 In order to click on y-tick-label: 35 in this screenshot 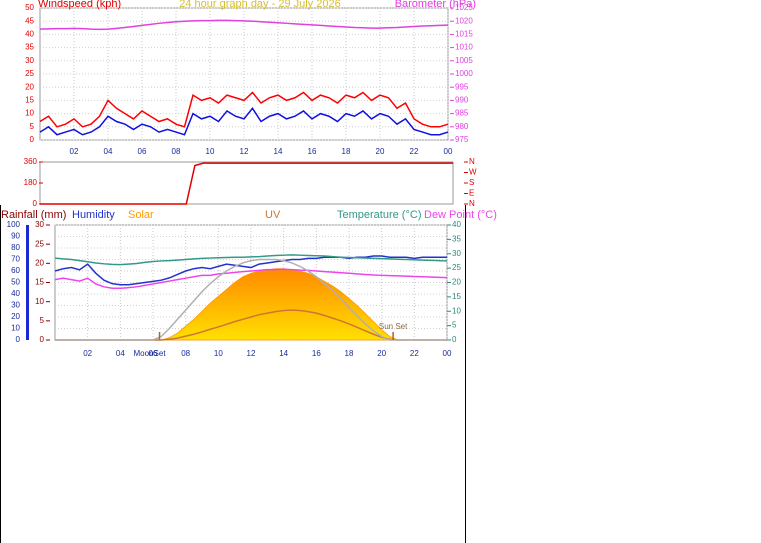, I will do `click(29, 47)`.